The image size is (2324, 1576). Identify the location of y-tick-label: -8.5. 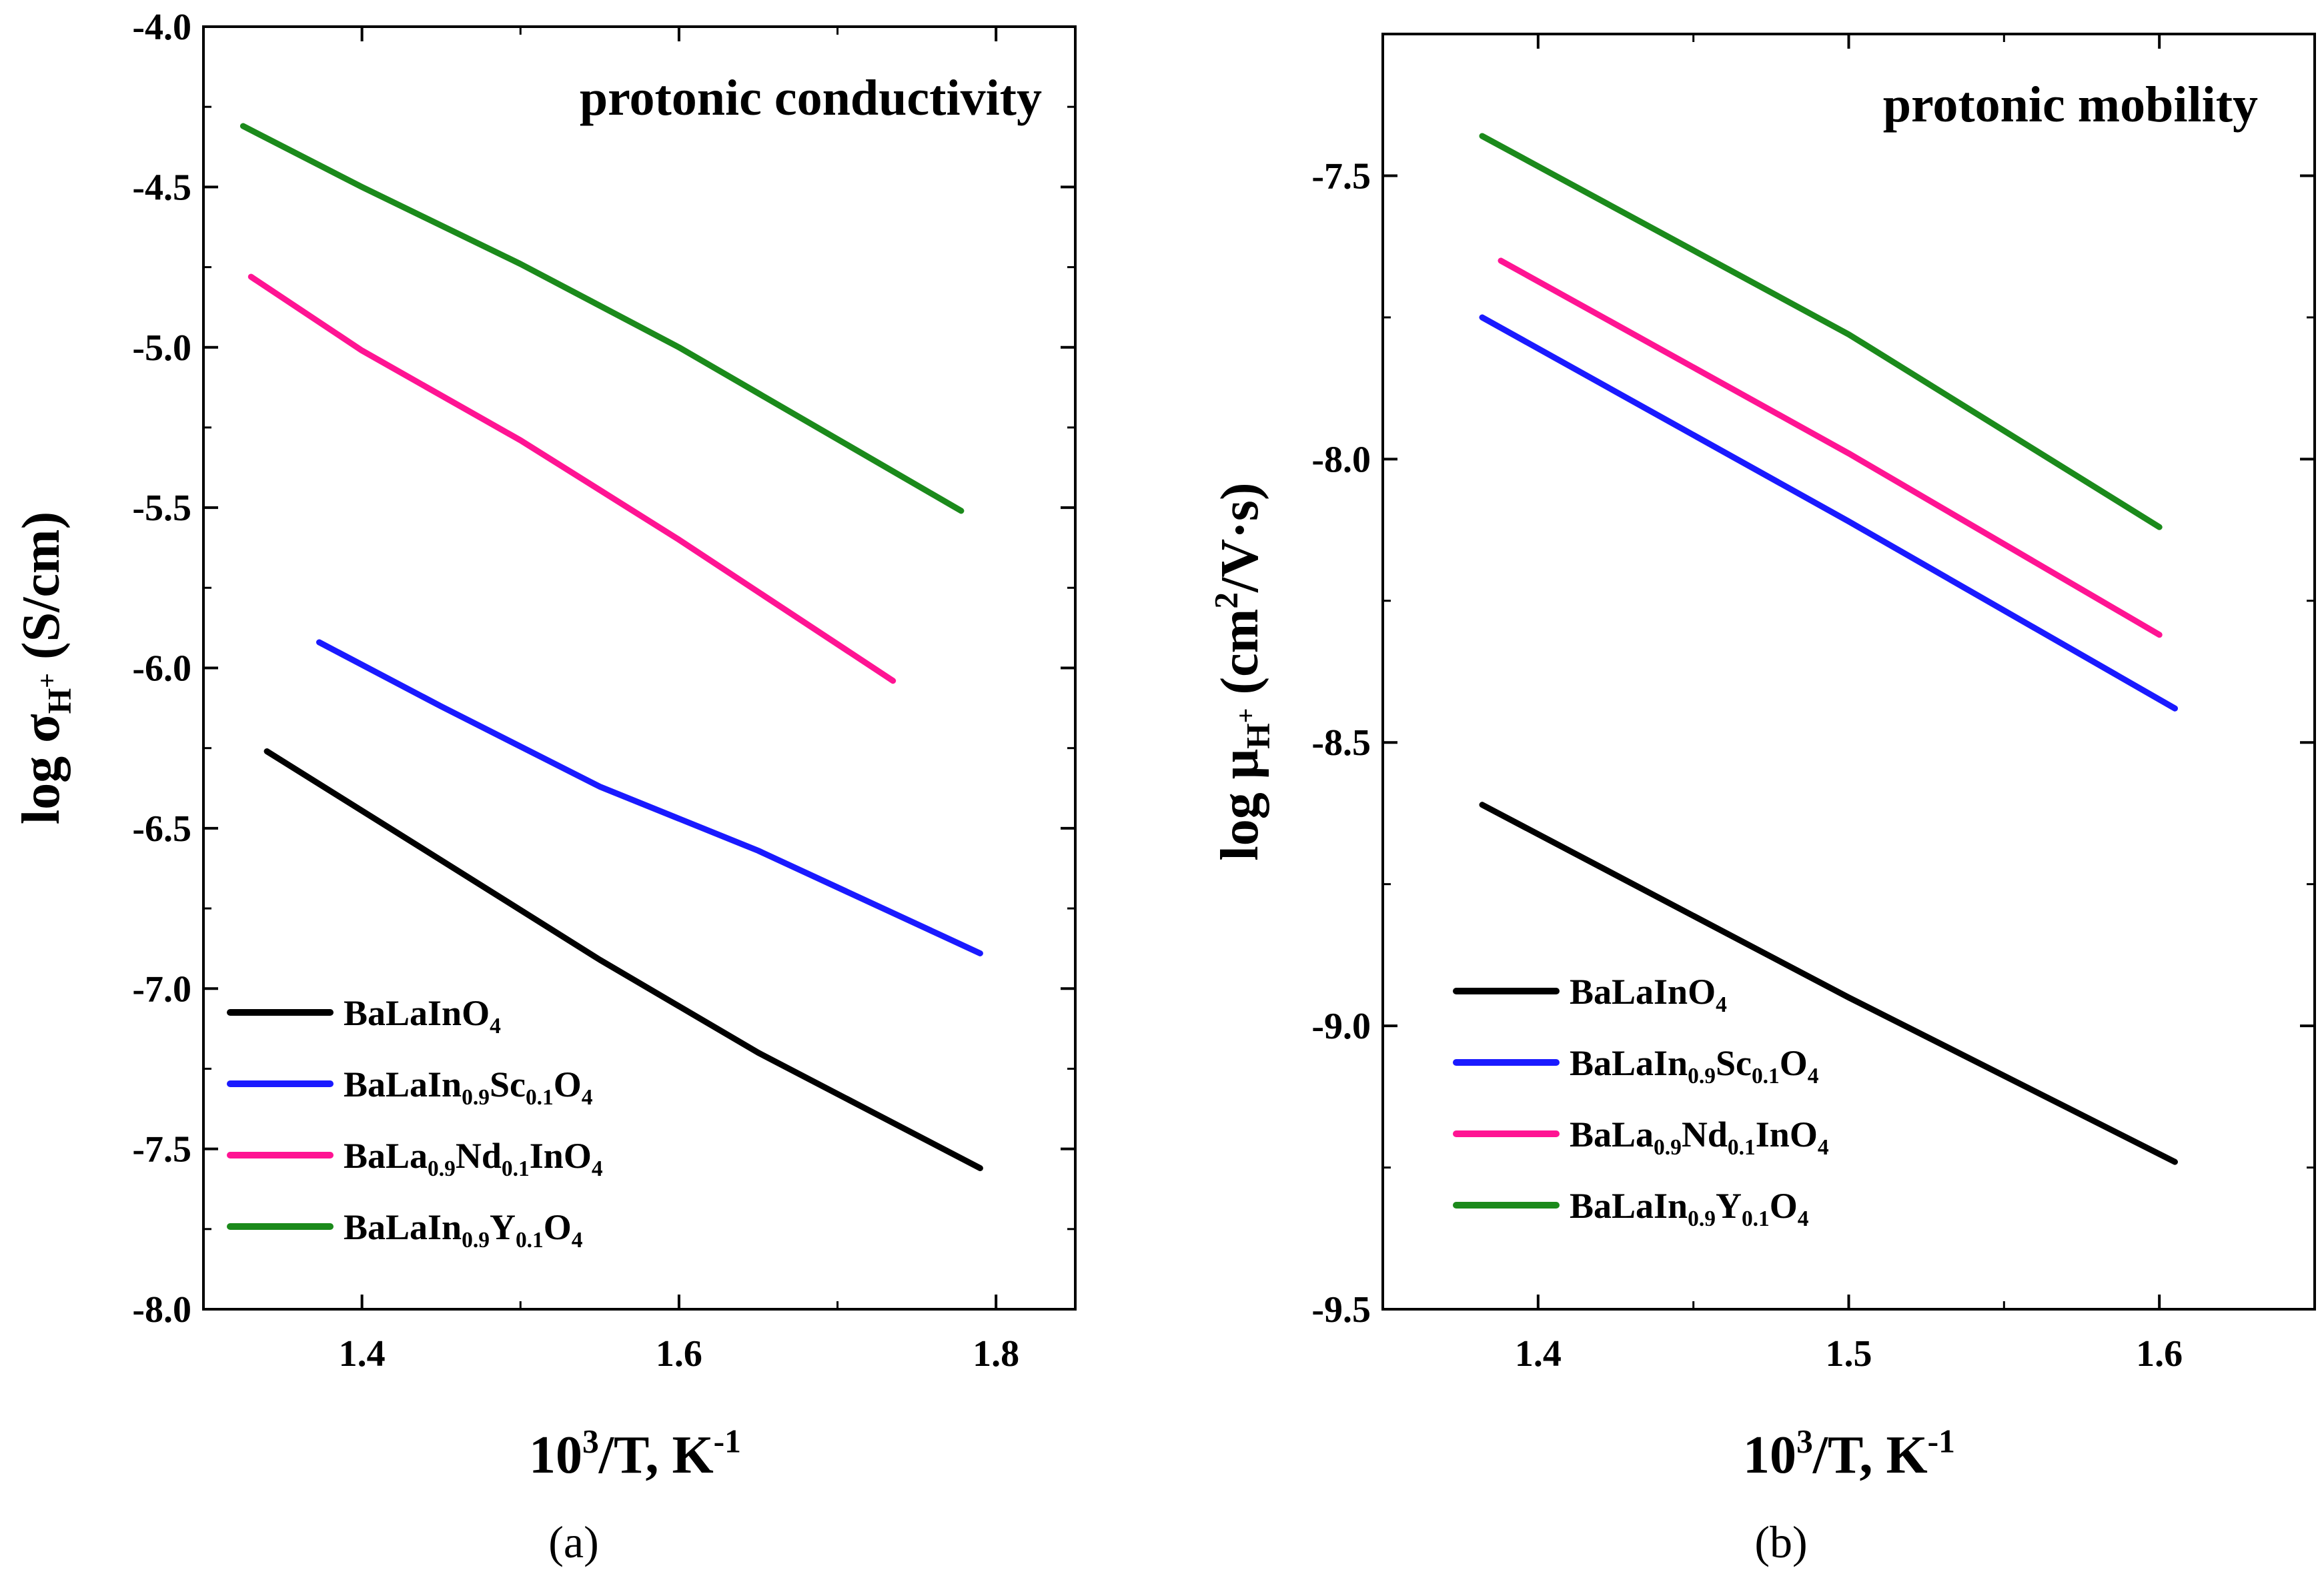
(1341, 743).